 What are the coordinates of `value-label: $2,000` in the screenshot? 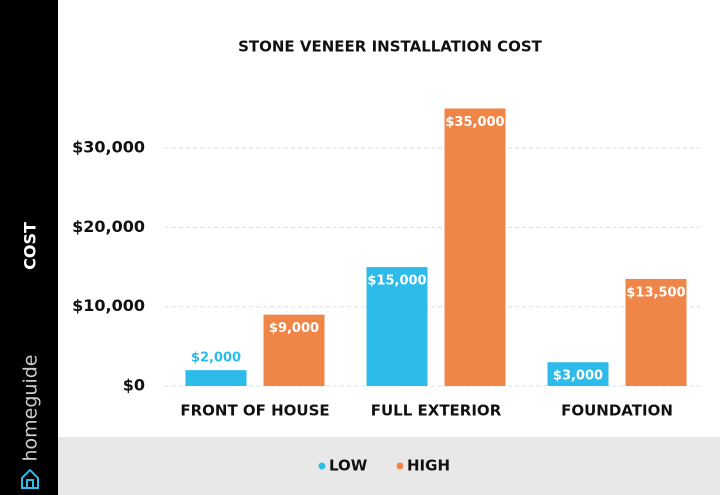 It's located at (216, 358).